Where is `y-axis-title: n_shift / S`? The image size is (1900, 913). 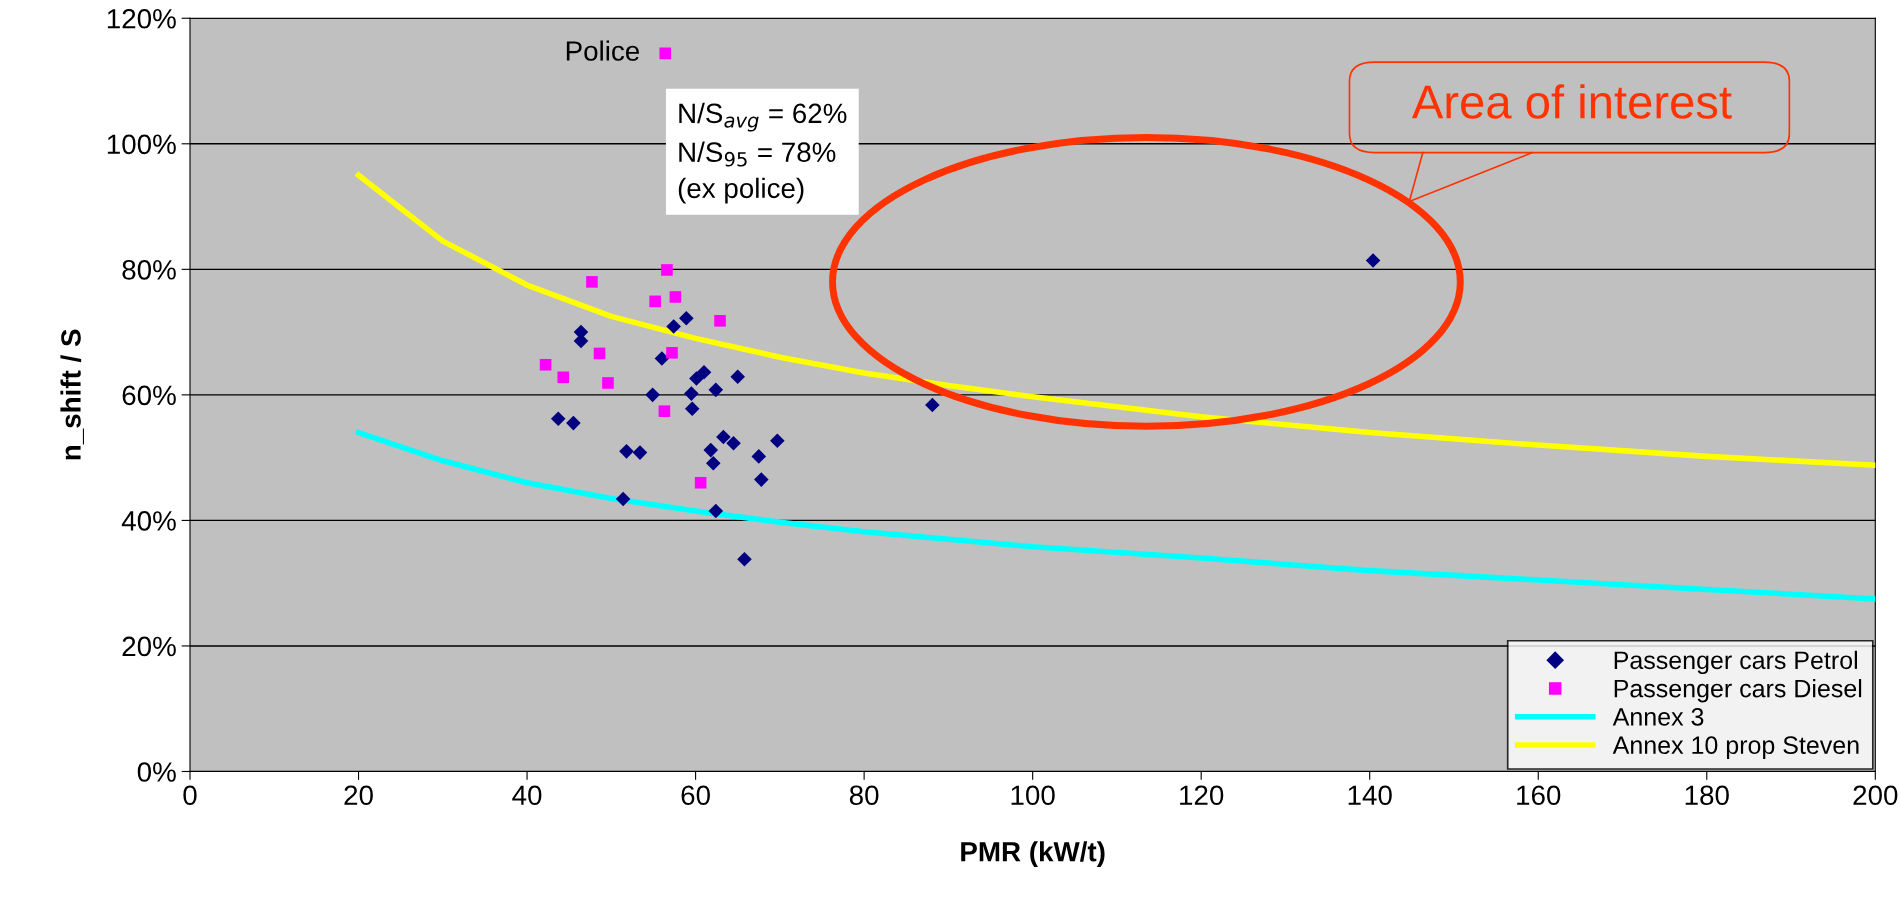 y-axis-title: n_shift / S is located at coordinates (72, 394).